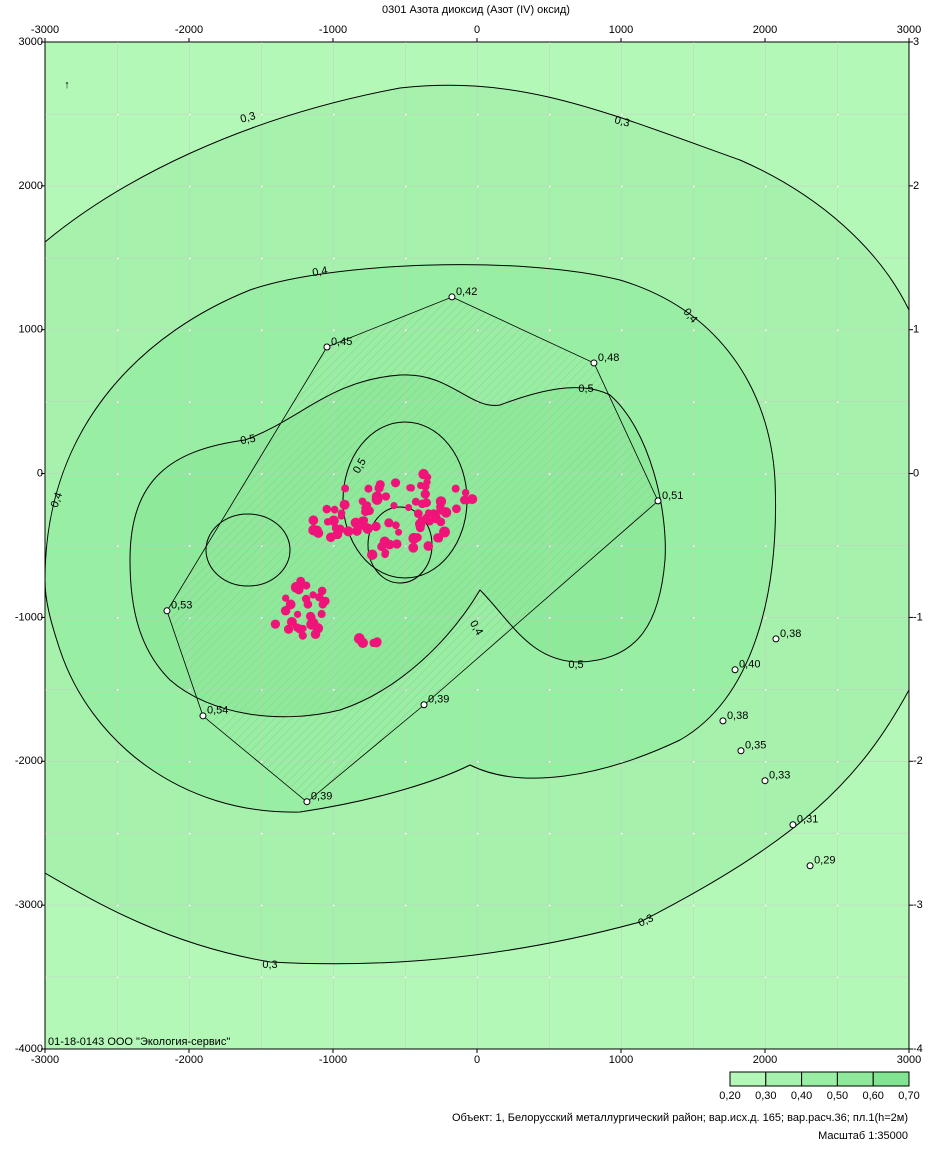  What do you see at coordinates (755, 746) in the screenshot?
I see `point-label: 0,35` at bounding box center [755, 746].